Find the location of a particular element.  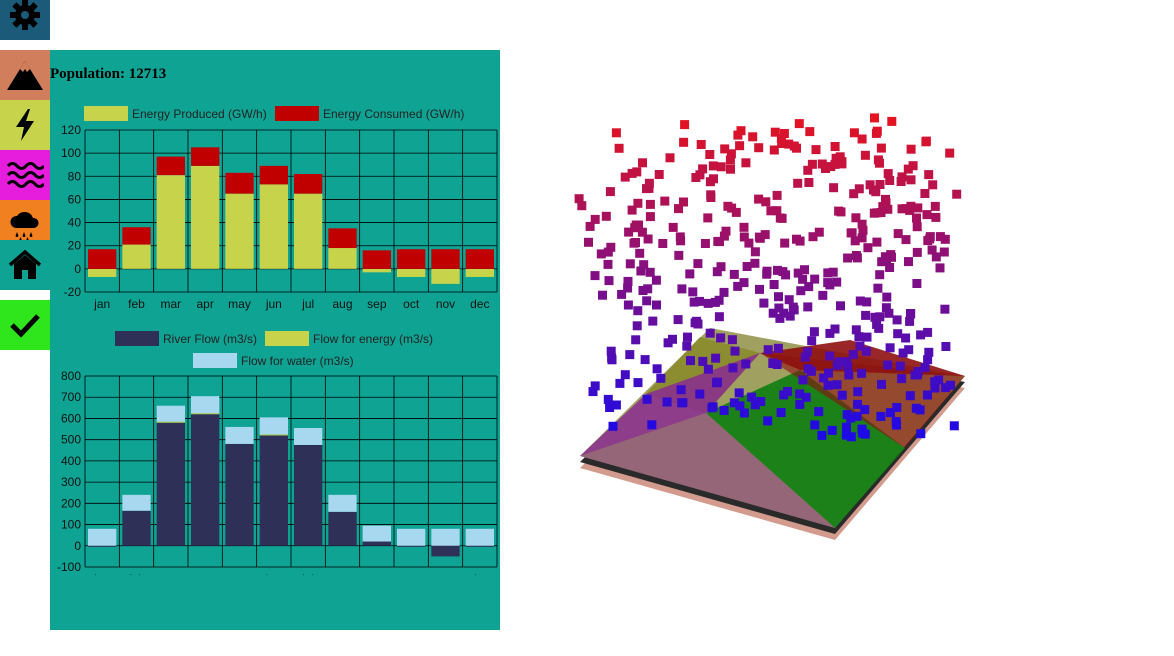

y-tick-label: 0 is located at coordinates (77, 269).